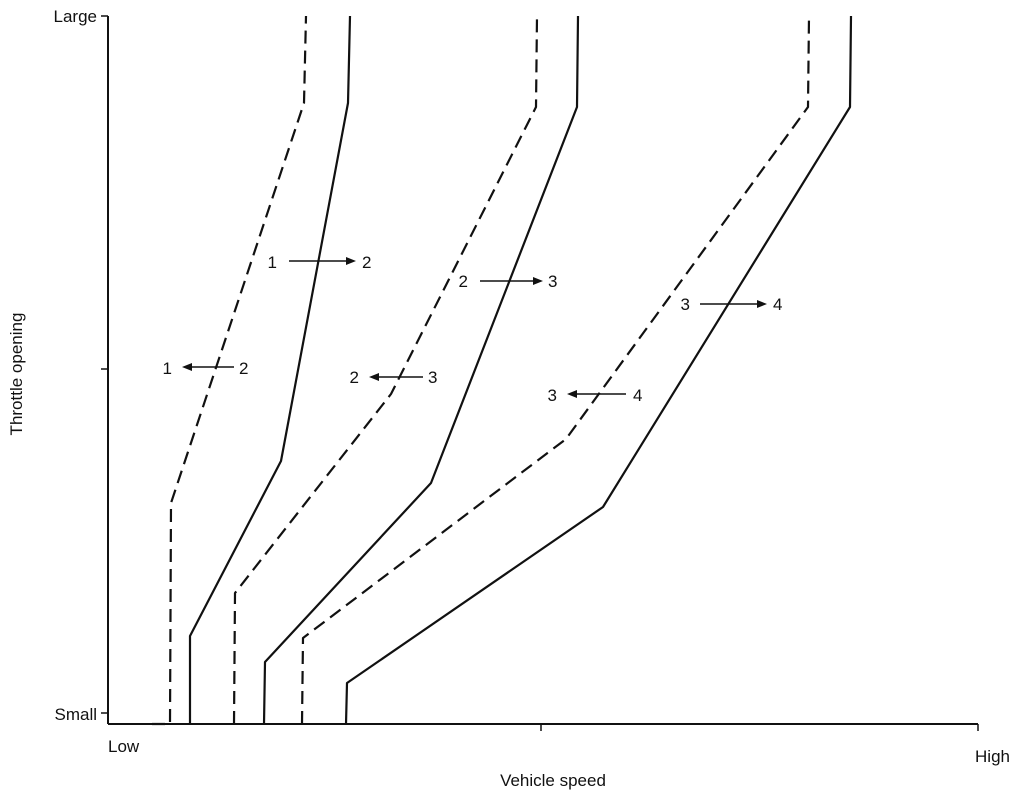 This screenshot has width=1024, height=796. I want to click on shift-label-upshift-3-4: 3 4, so click(732, 304).